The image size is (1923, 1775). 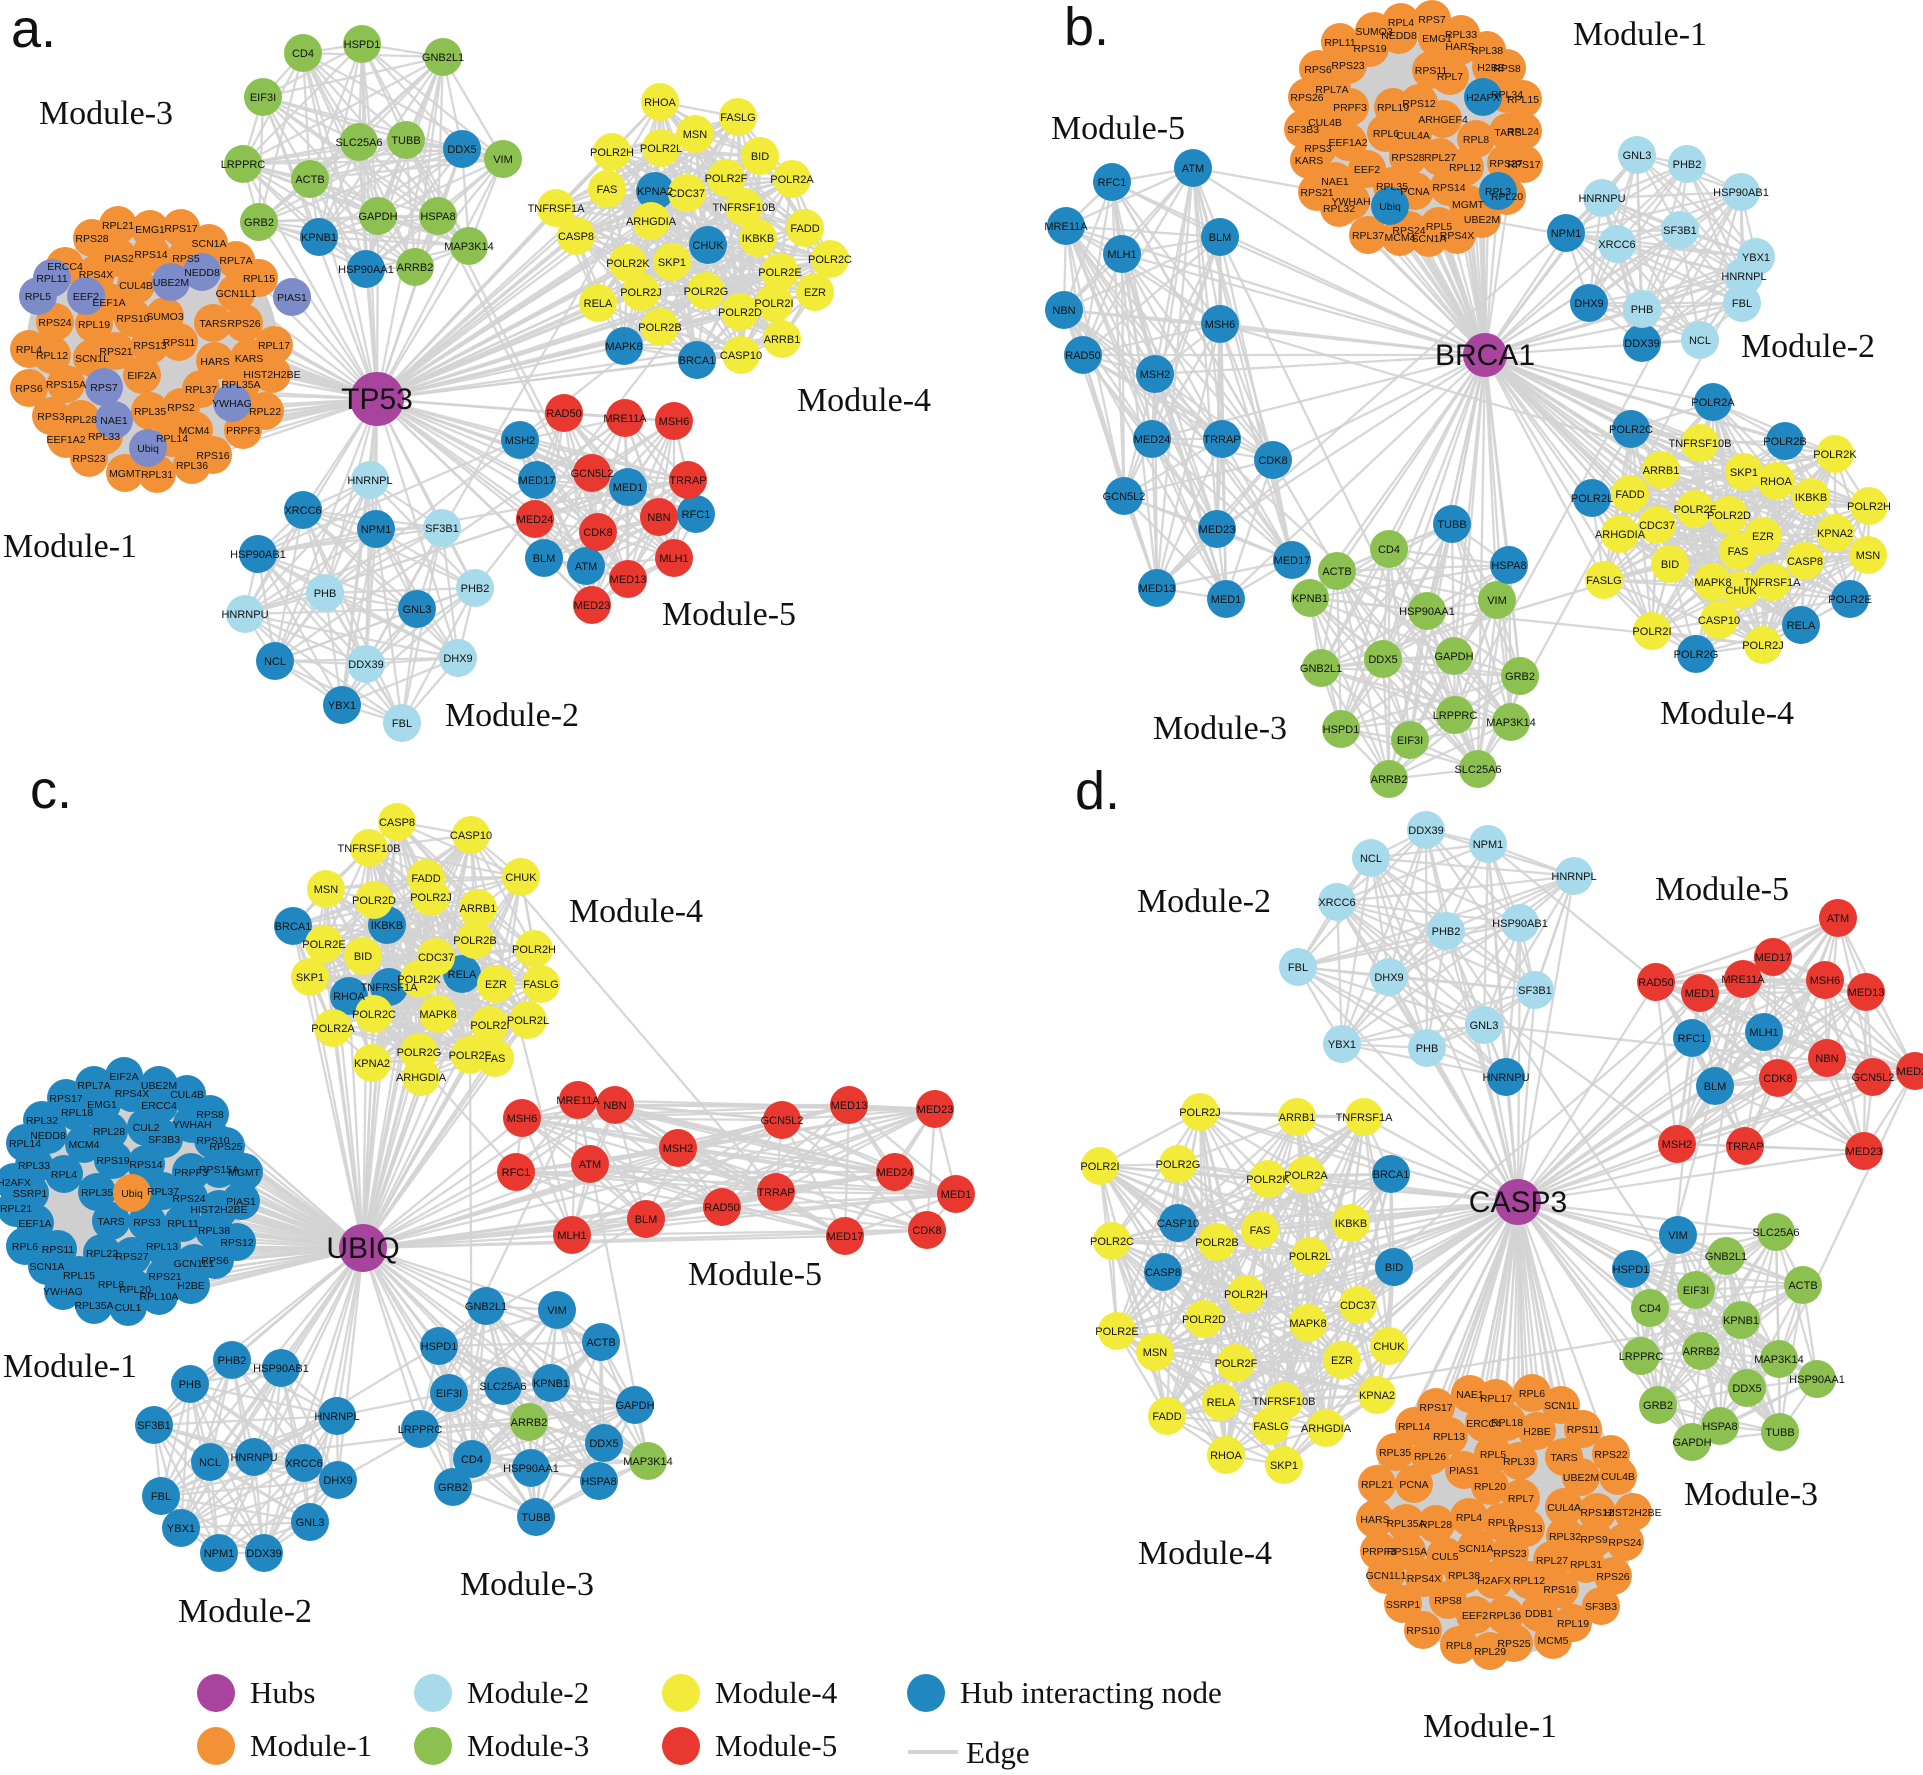 What do you see at coordinates (687, 481) in the screenshot?
I see `svg-text: TRRAP` at bounding box center [687, 481].